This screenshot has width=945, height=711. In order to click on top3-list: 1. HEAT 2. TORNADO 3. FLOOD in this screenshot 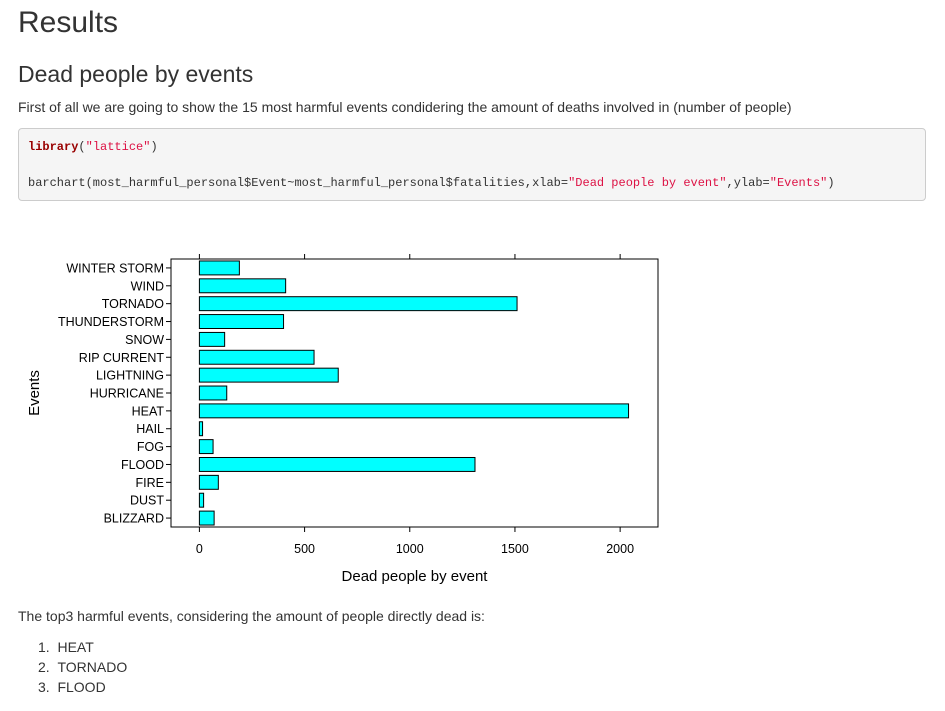, I will do `click(82, 668)`.